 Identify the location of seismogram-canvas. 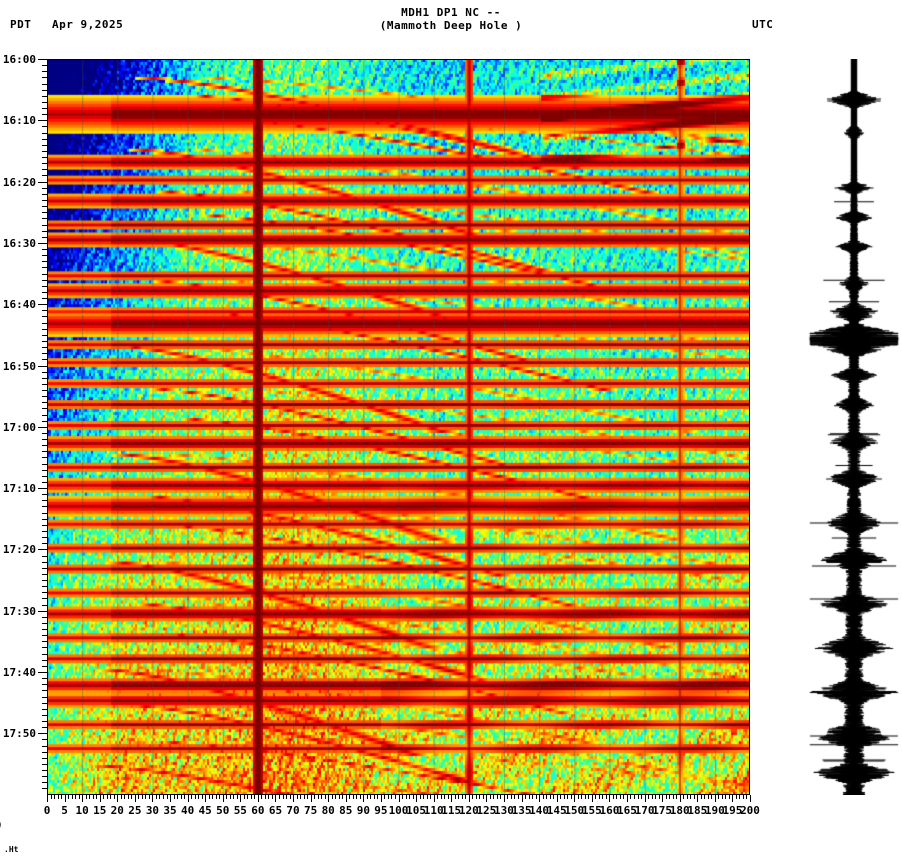
(854, 427).